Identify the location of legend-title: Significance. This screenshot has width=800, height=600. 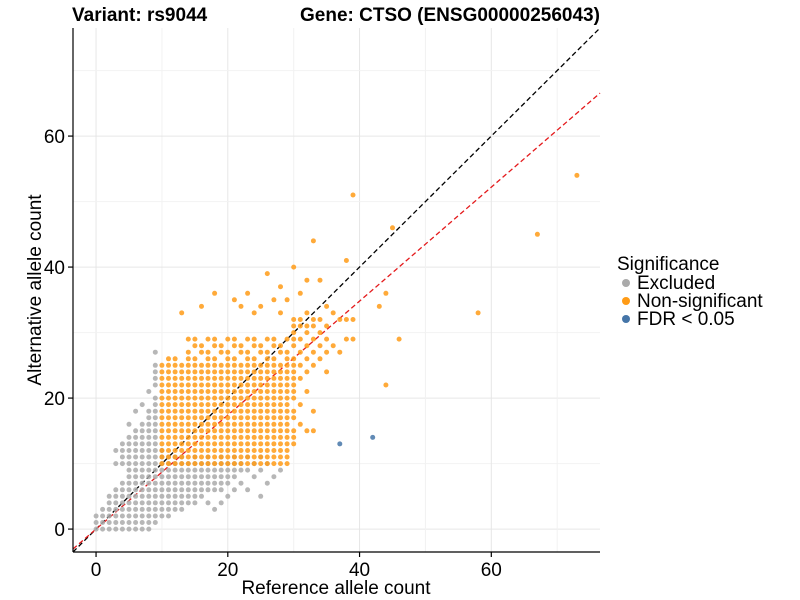
(668, 264).